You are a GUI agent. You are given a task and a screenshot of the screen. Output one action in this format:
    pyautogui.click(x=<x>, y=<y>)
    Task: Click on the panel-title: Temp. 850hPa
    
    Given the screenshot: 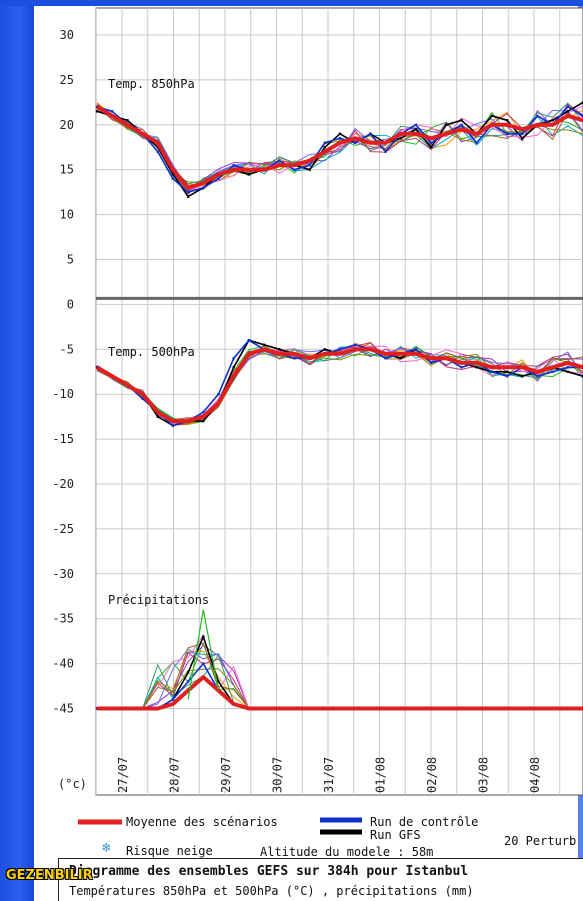 What is the action you would take?
    pyautogui.click(x=151, y=84)
    